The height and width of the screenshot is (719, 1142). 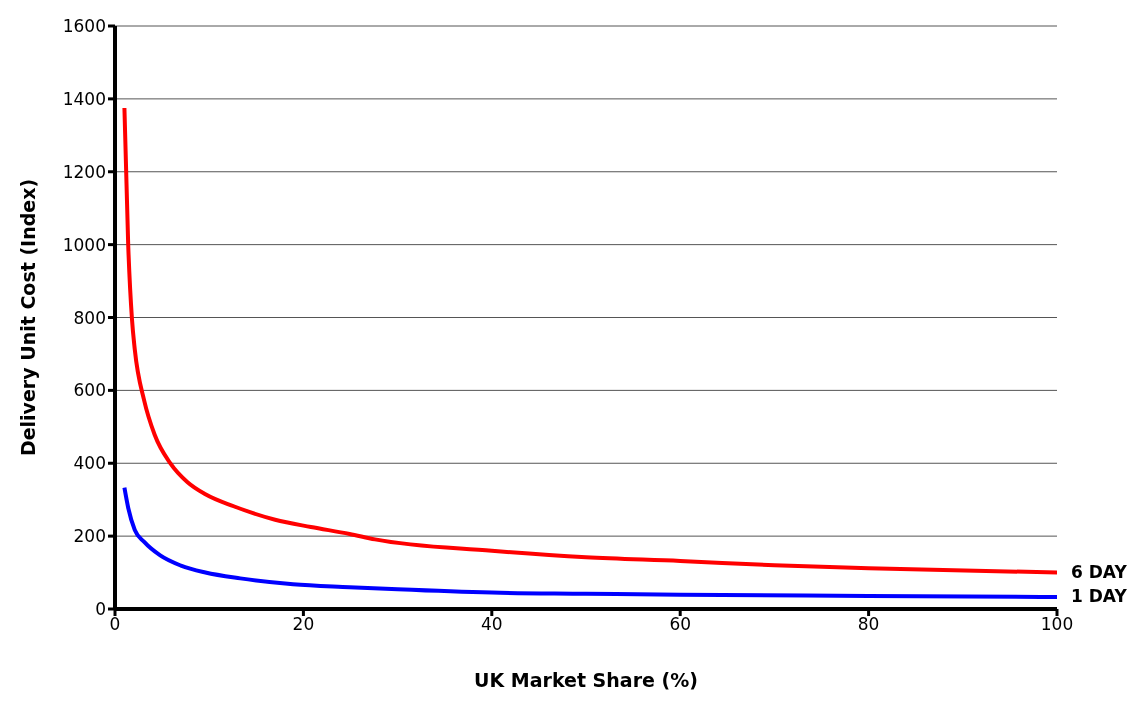 I want to click on y-tick-label: 200, so click(x=89, y=536).